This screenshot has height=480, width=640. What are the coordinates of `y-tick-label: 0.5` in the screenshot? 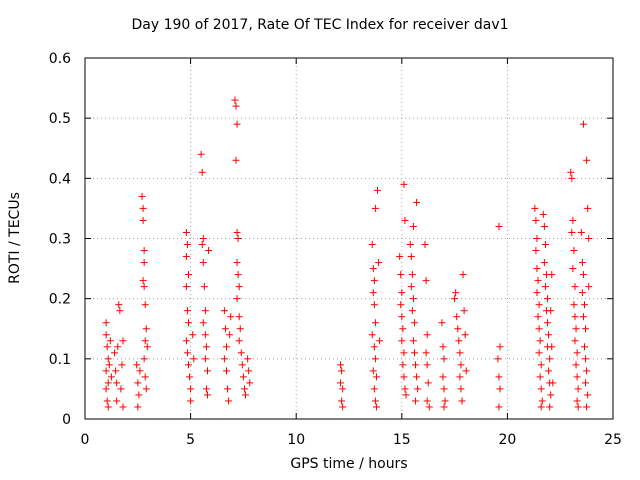 It's located at (60, 119).